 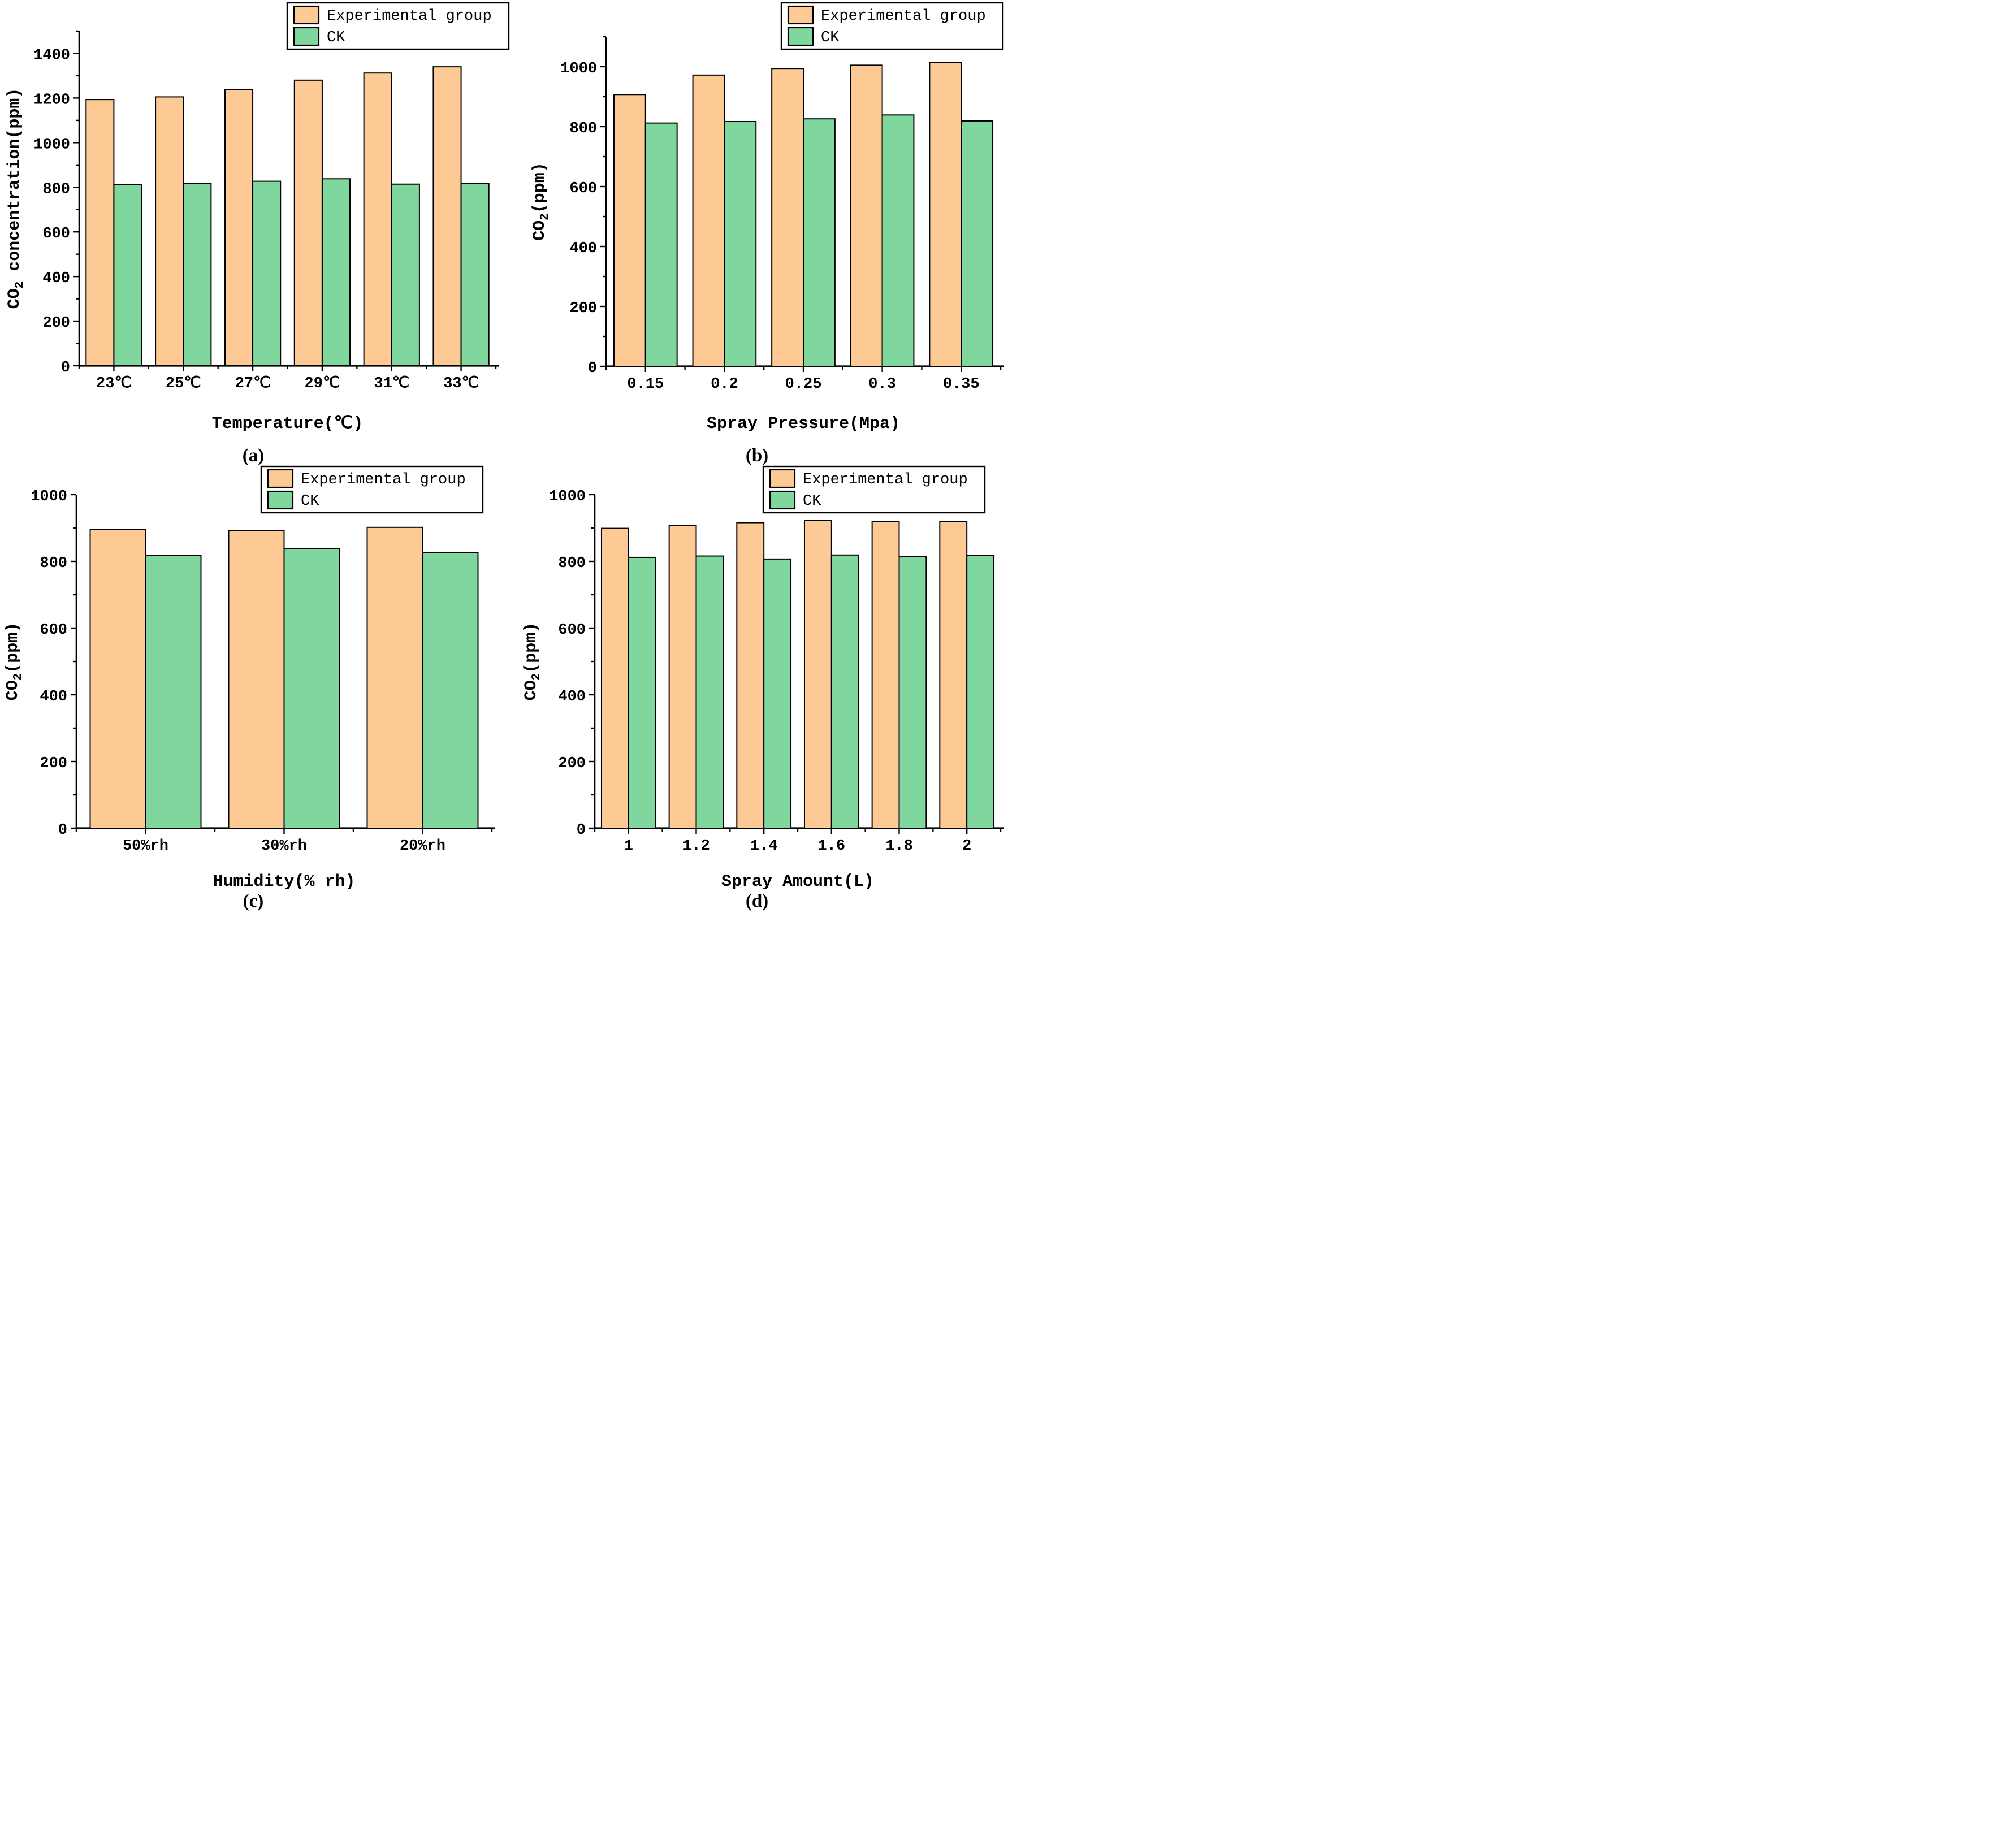 I want to click on x-tick-label: 1.6, so click(x=832, y=846).